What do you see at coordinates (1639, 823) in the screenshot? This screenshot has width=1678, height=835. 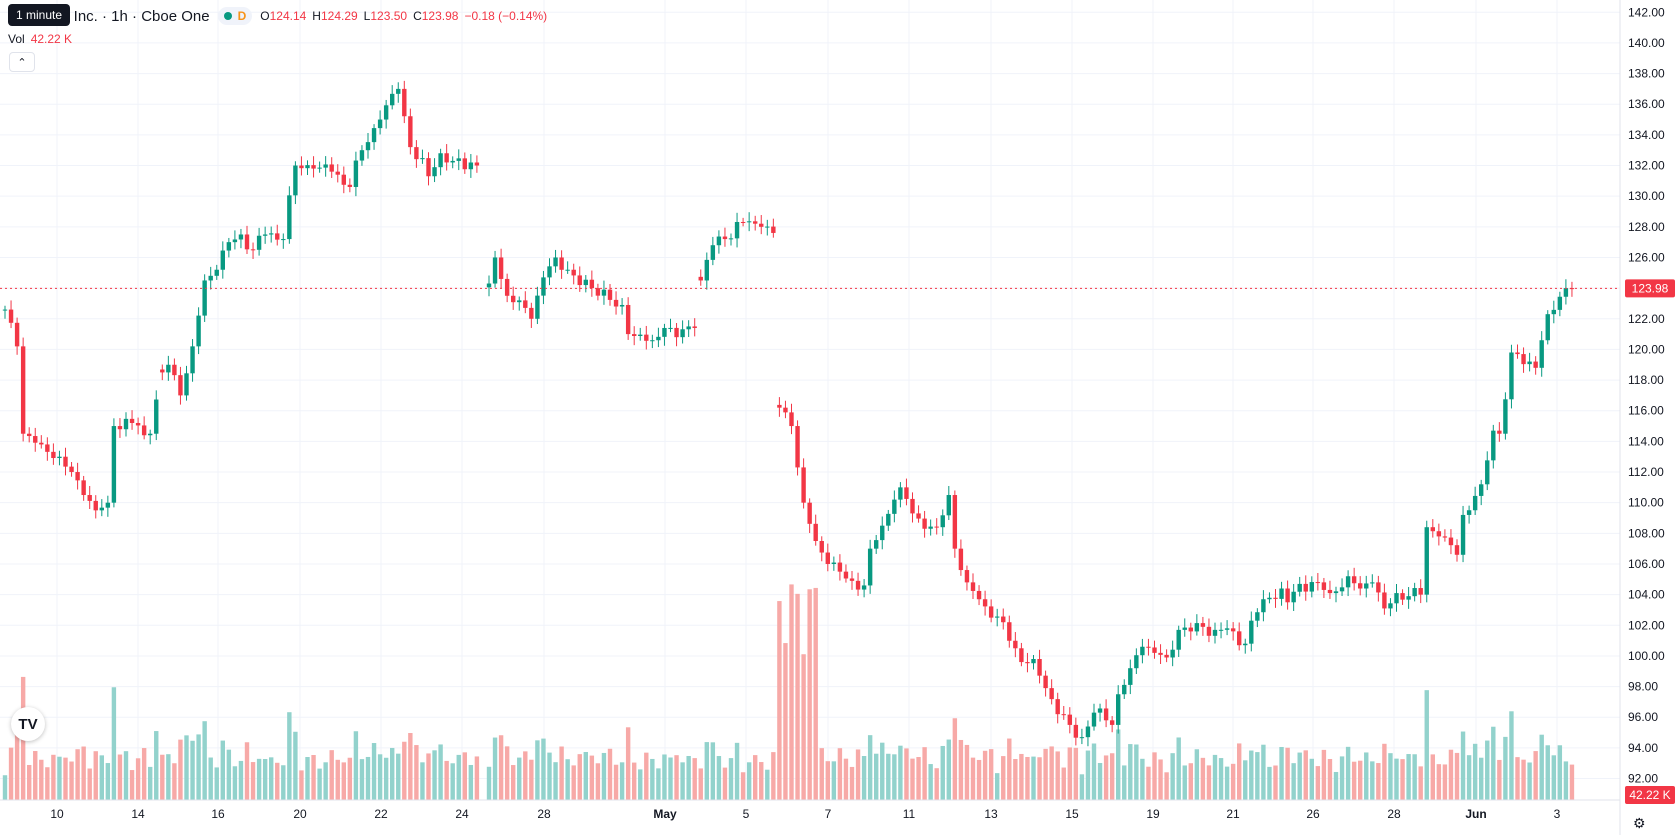 I see `gear-icon: ⚙` at bounding box center [1639, 823].